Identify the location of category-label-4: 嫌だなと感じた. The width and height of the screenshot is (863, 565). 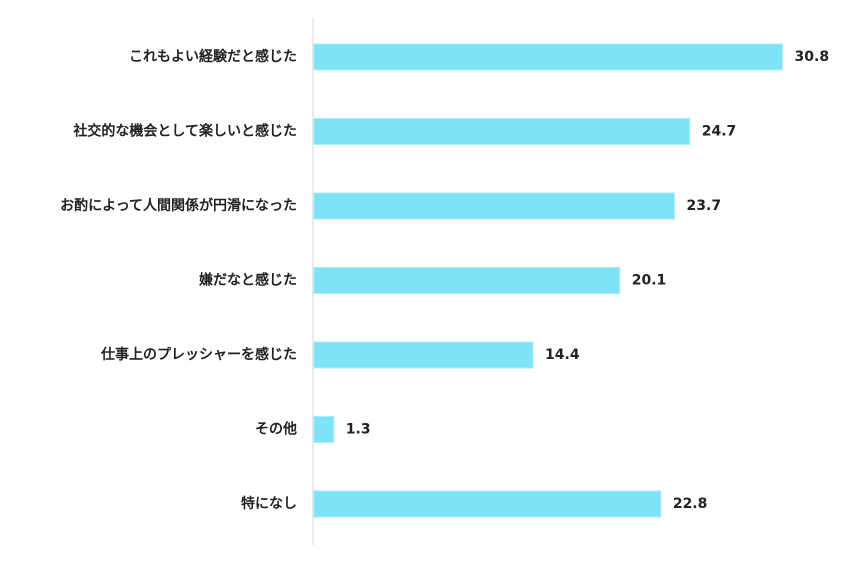
(248, 280).